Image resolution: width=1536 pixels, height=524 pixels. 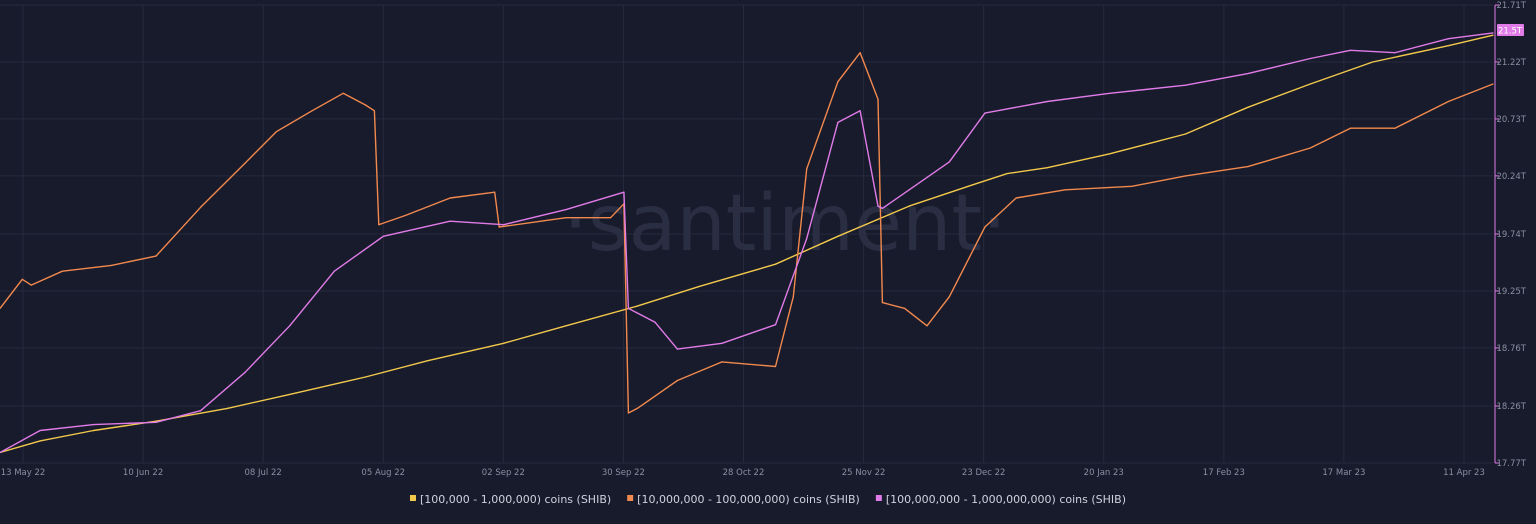 I want to click on badge-value: 21.5T, so click(x=1510, y=32).